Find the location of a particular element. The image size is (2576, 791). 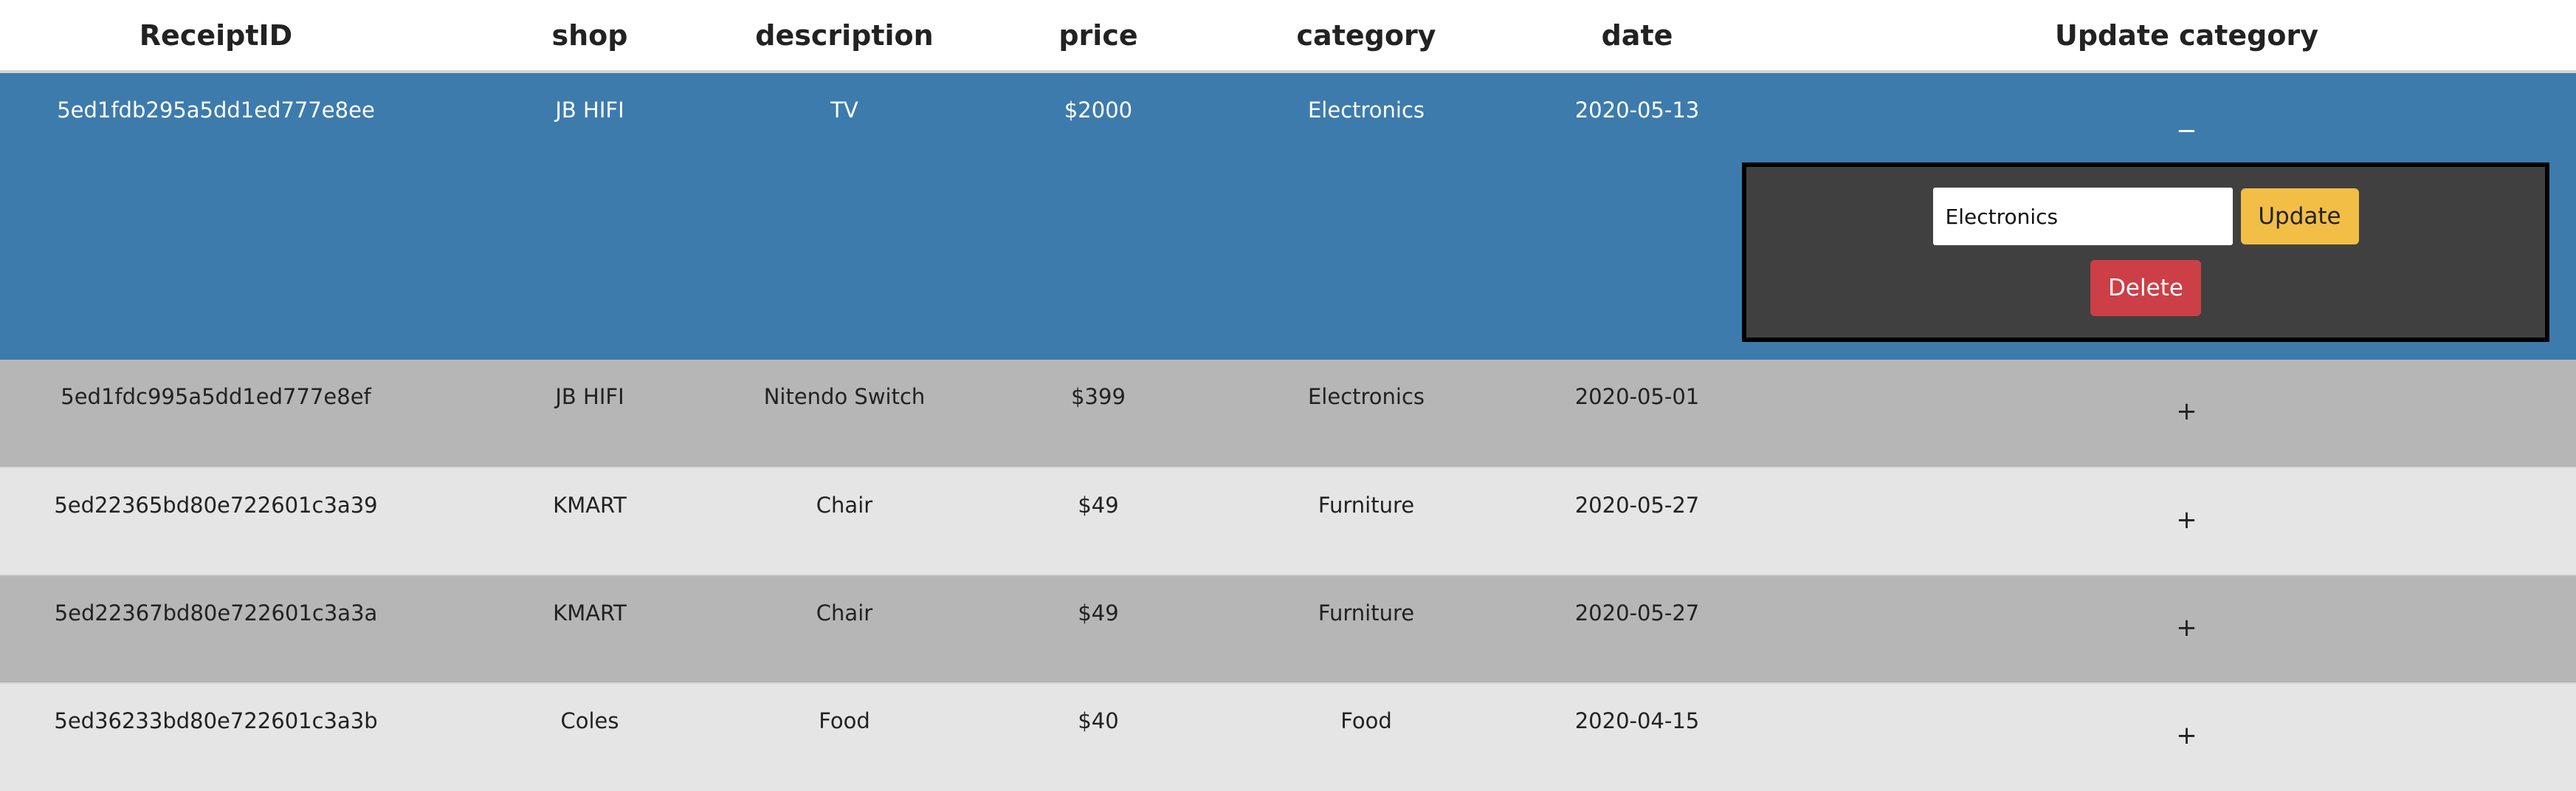

cell-price: $2000 is located at coordinates (1098, 110).